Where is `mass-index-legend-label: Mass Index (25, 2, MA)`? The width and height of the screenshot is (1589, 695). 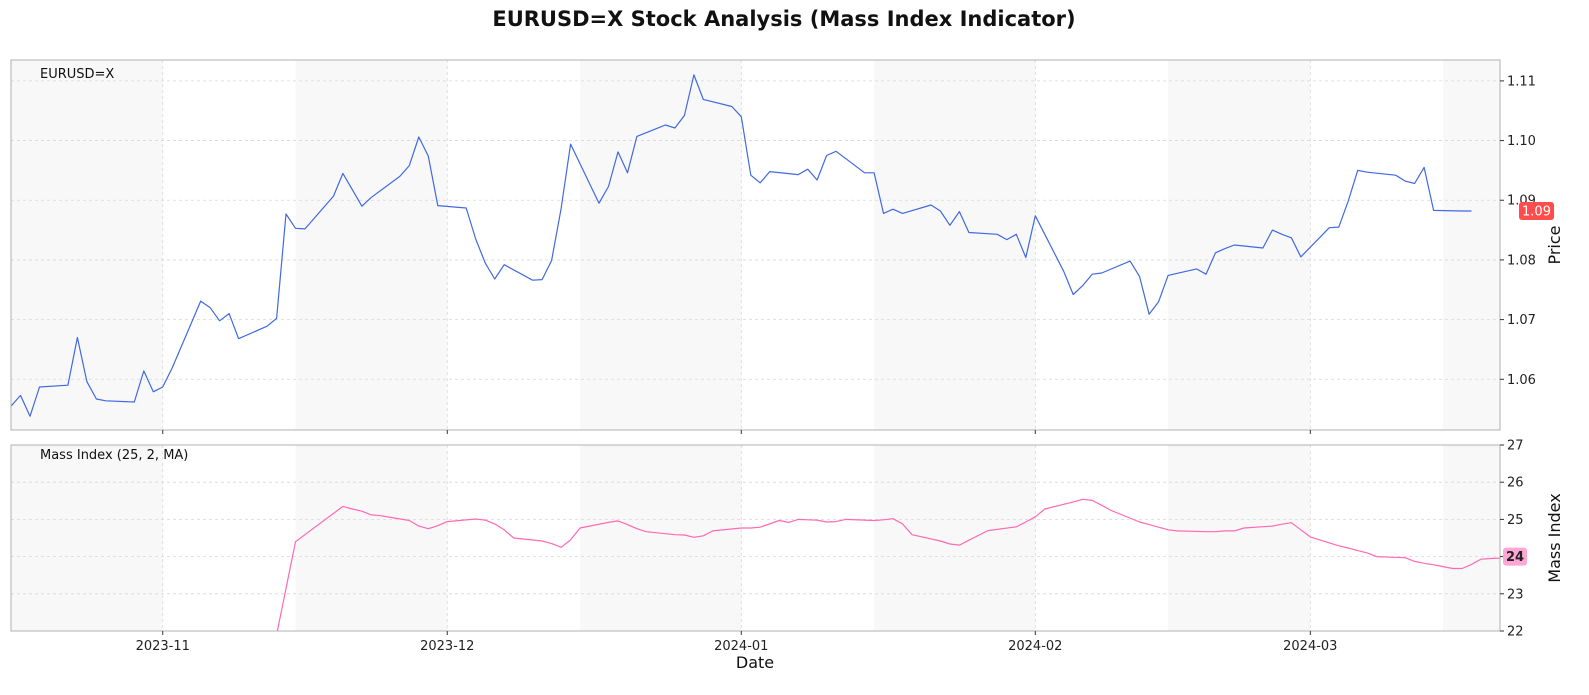 mass-index-legend-label: Mass Index (25, 2, MA) is located at coordinates (114, 455).